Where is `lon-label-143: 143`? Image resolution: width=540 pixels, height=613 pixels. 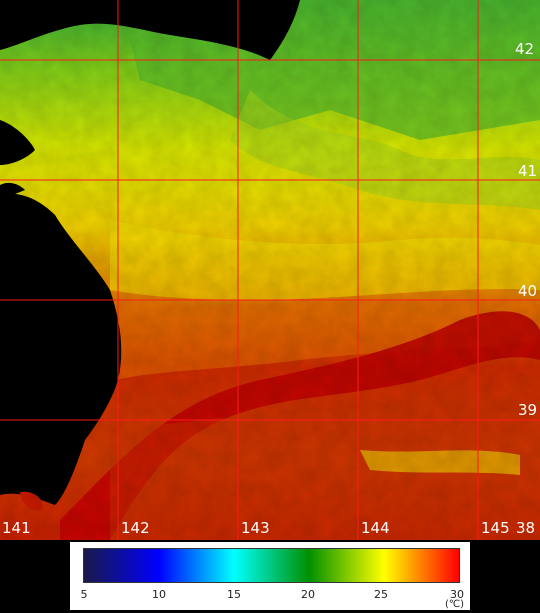
lon-label-143: 143 is located at coordinates (255, 528).